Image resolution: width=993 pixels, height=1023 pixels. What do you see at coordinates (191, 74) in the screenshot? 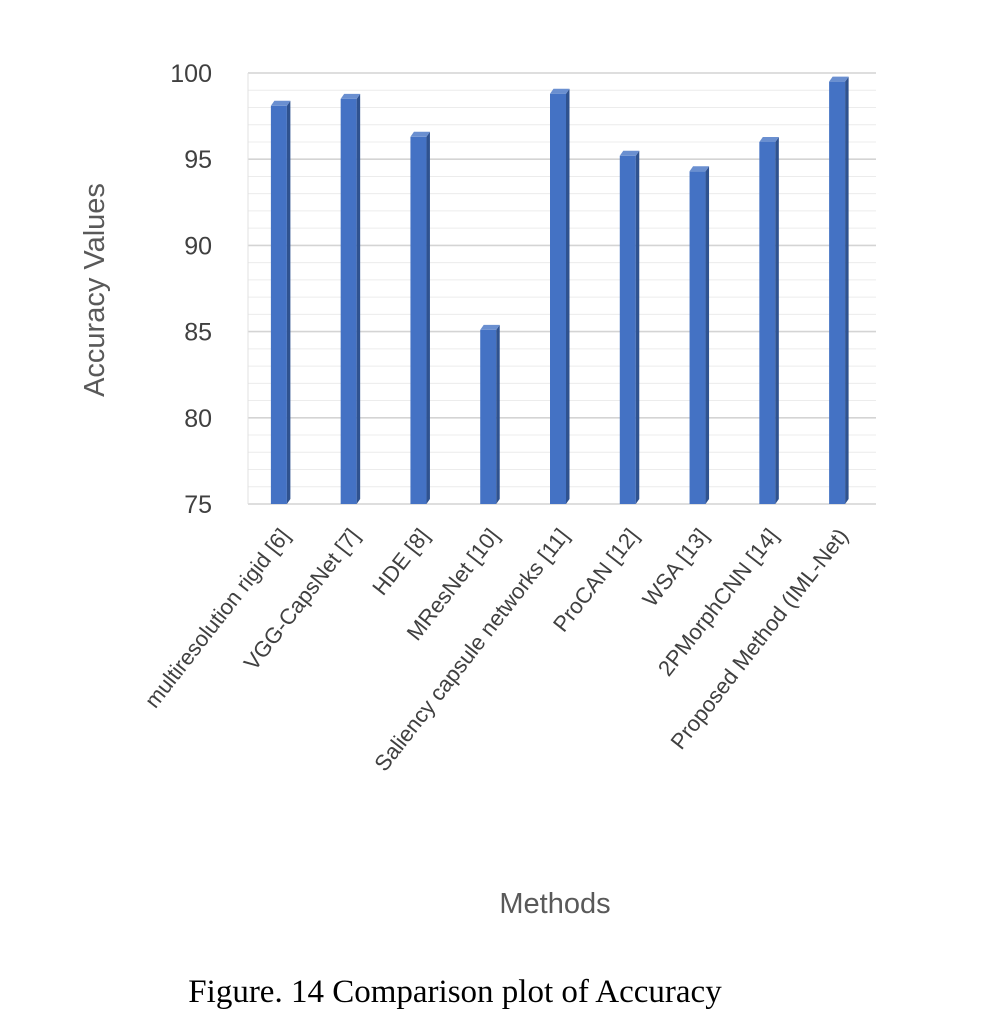
I see `y-tick-label: 100` at bounding box center [191, 74].